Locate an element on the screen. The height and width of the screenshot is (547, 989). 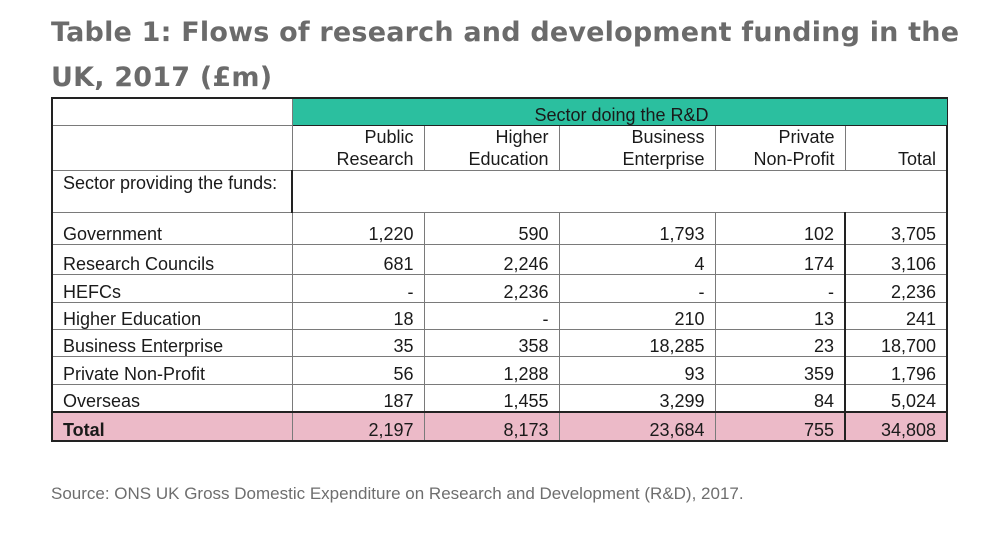
table-row: Private Non-Profit 56 1,288 93 359 1,796 is located at coordinates (499, 370).